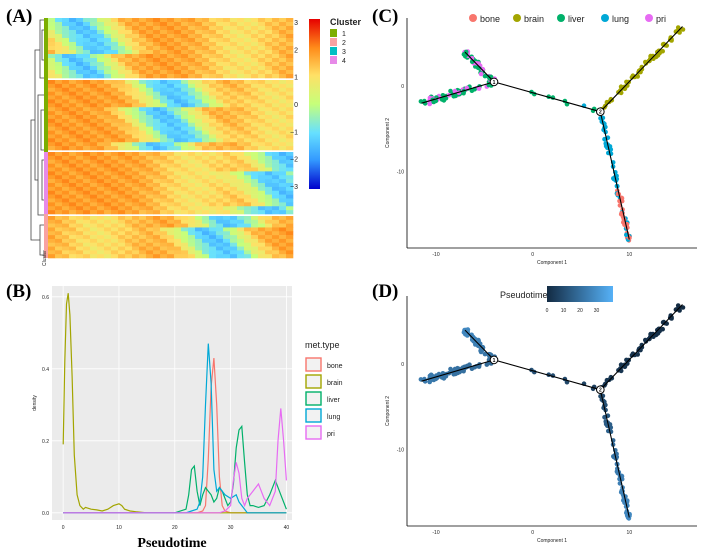  What do you see at coordinates (296, 78) in the screenshot?
I see `colorbar-tick-label: 1` at bounding box center [296, 78].